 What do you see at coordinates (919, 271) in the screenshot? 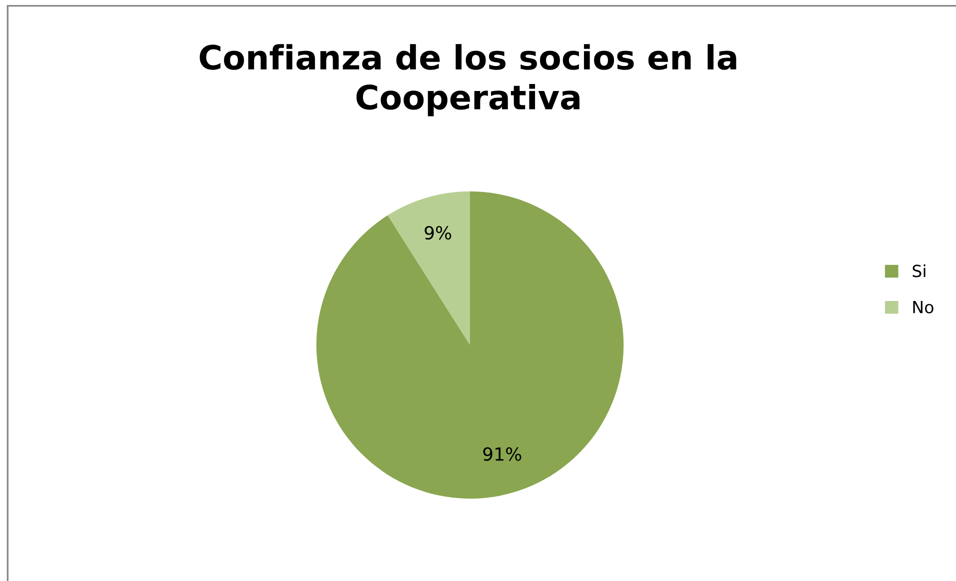
I see `legend-label: Si` at bounding box center [919, 271].